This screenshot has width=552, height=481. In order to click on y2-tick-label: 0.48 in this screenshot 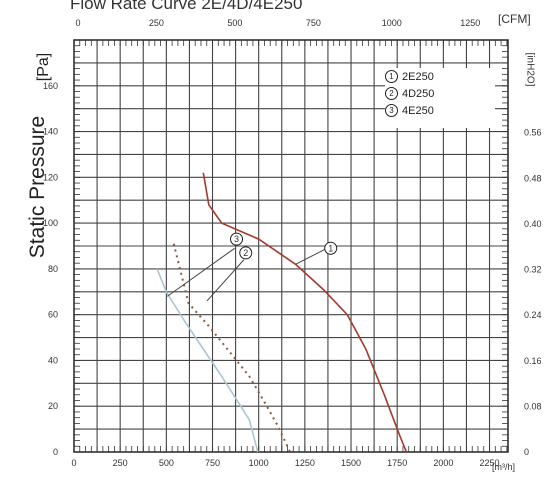, I will do `click(533, 178)`.